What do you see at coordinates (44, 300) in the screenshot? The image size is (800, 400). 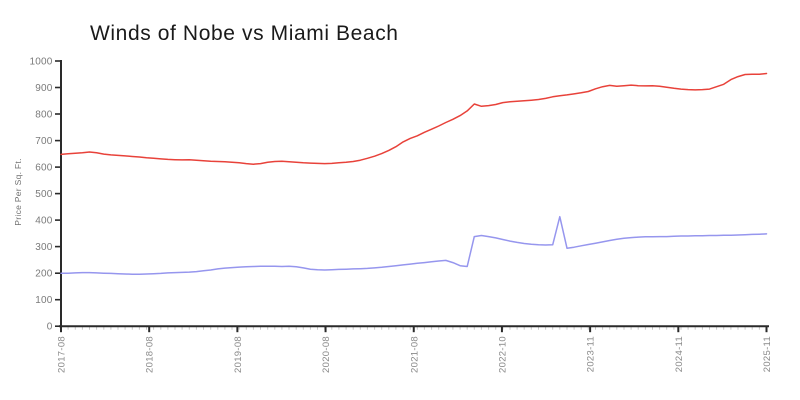 I see `y-tick-label: 100` at bounding box center [44, 300].